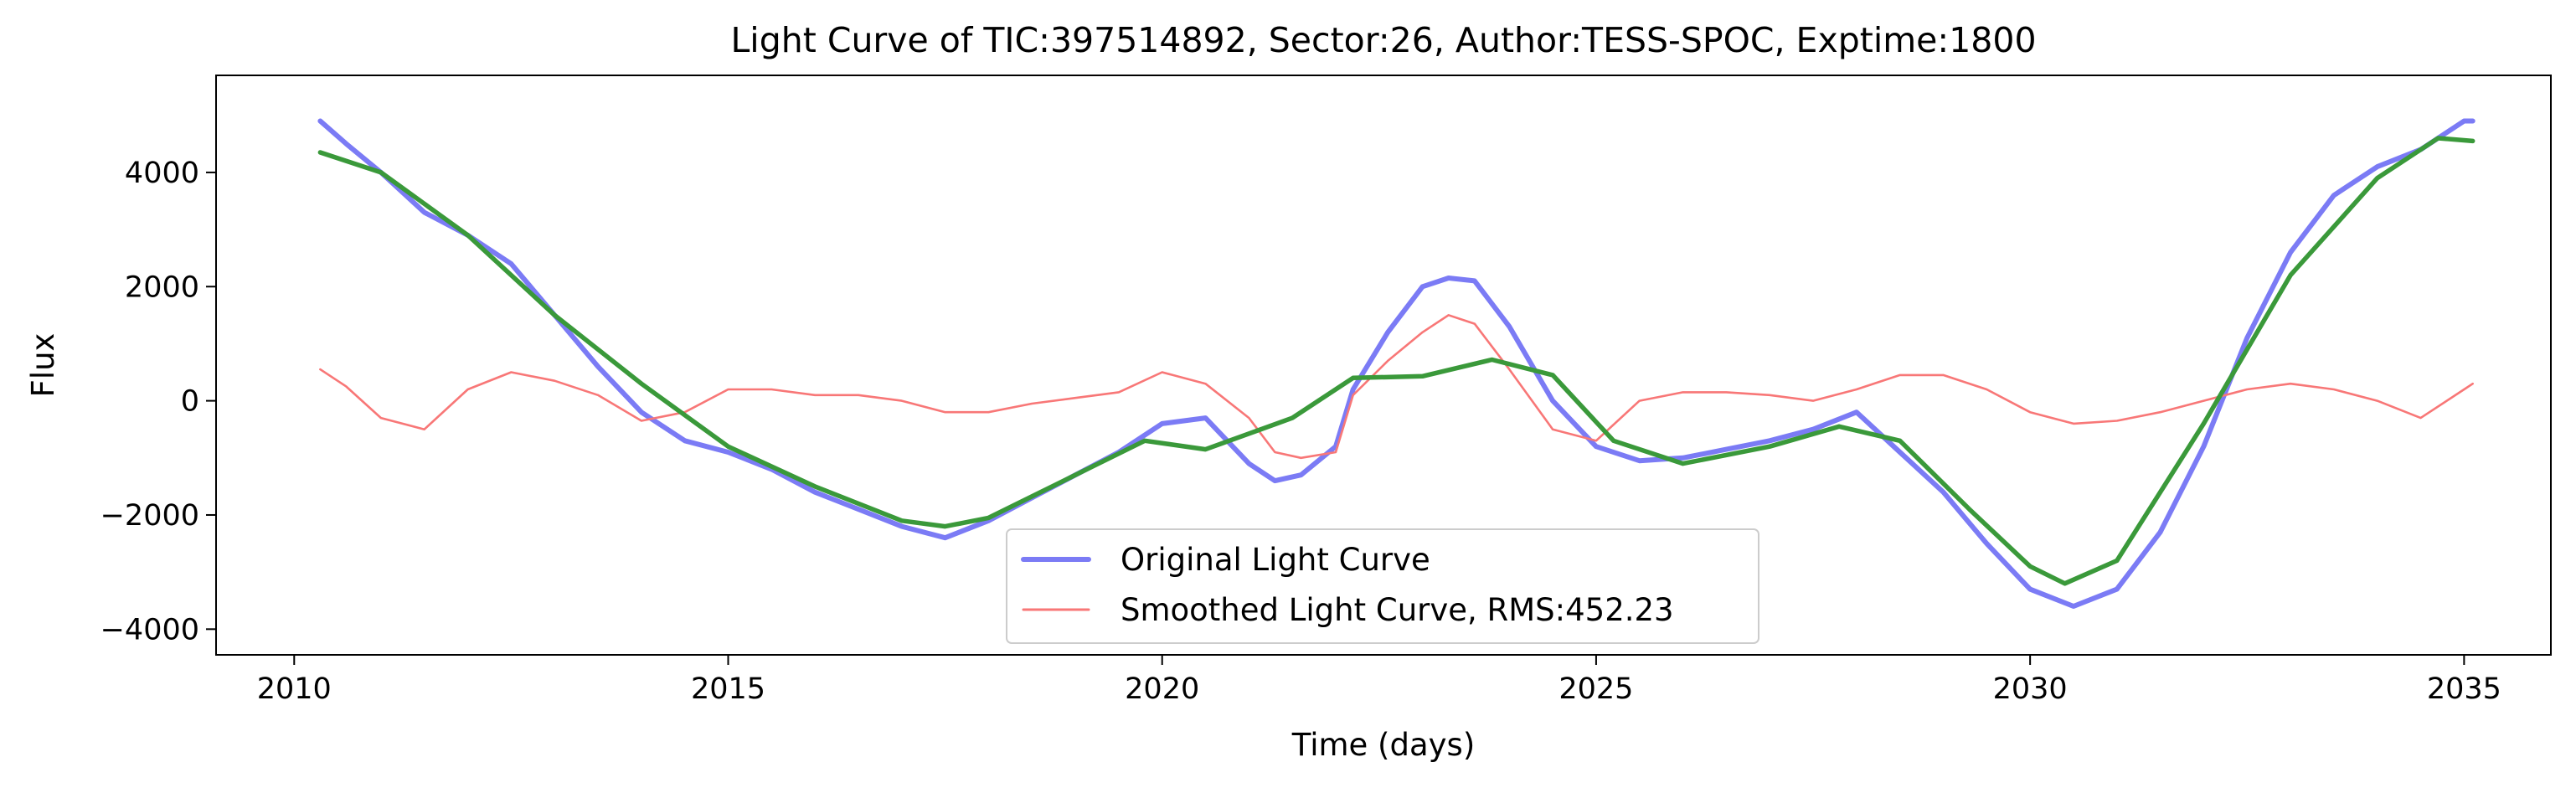  Describe the element at coordinates (728, 689) in the screenshot. I see `x-tick-label: 2015` at that location.